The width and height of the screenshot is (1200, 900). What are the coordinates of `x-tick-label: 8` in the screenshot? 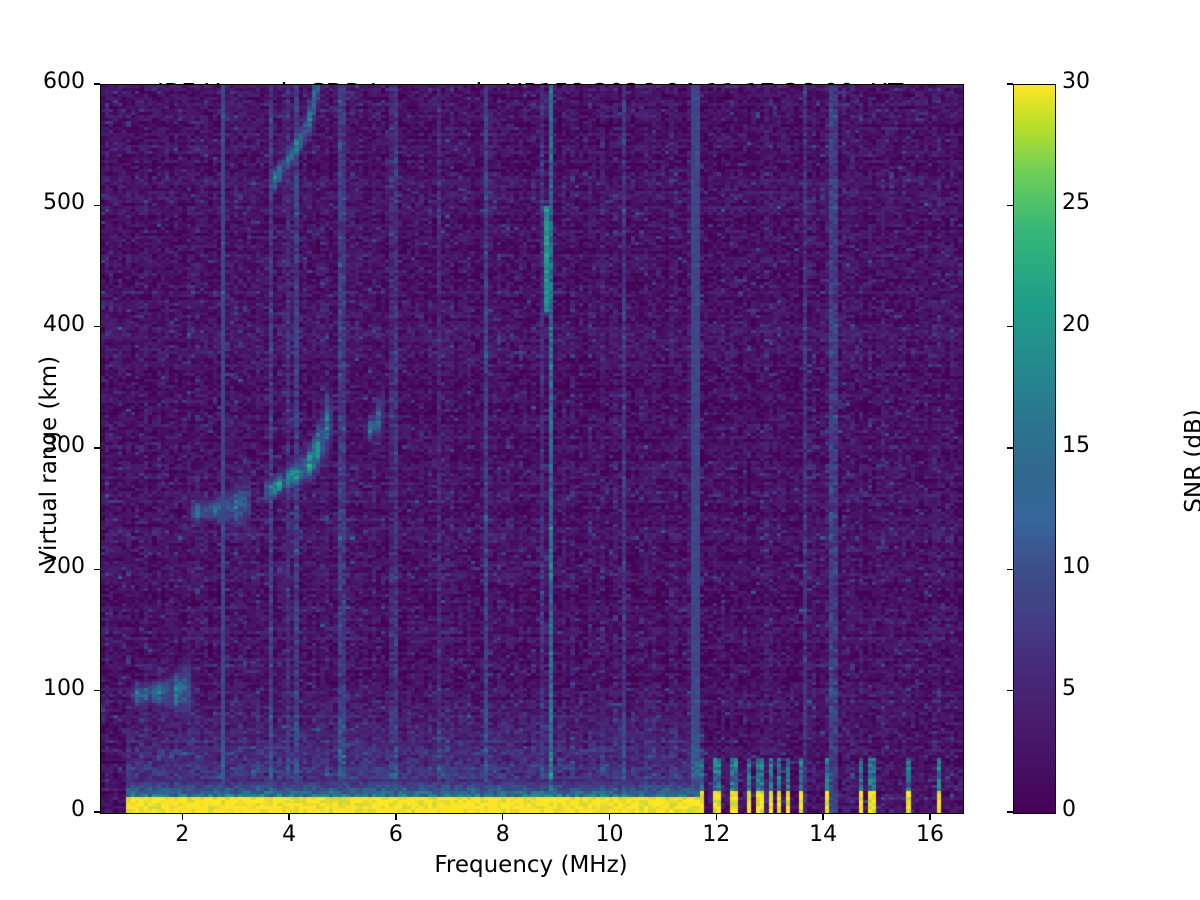 It's located at (502, 834).